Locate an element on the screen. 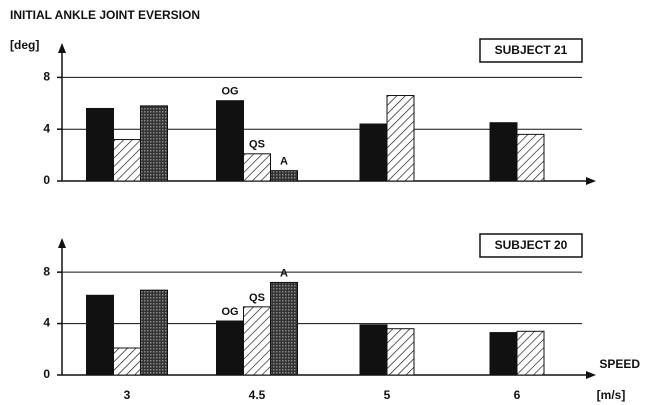 Image resolution: width=652 pixels, height=405 pixels. x-tick-label: 5 is located at coordinates (387, 395).